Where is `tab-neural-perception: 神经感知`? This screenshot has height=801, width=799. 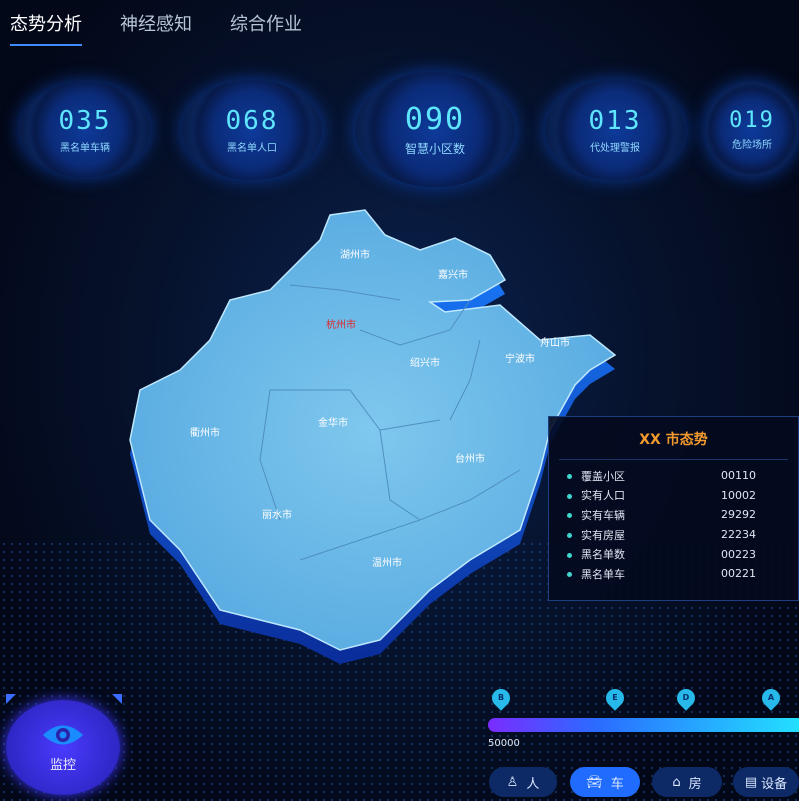 tab-neural-perception: 神经感知 is located at coordinates (156, 24).